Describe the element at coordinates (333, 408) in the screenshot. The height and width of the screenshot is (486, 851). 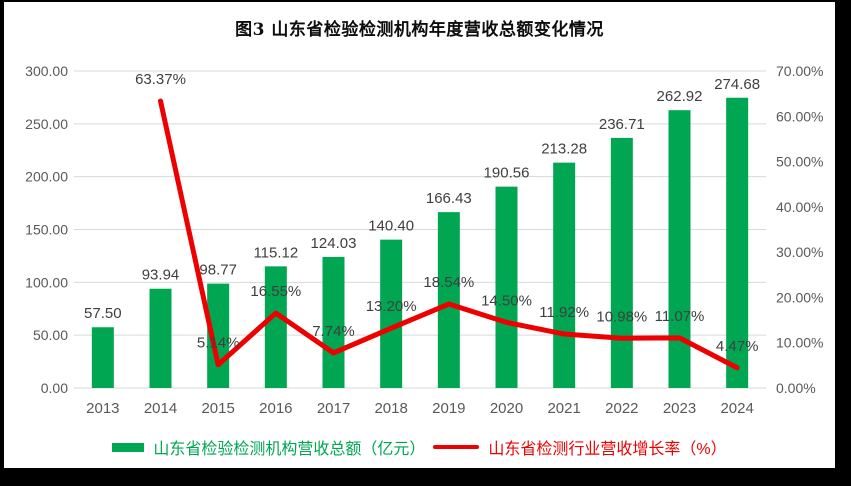
I see `x-axis-year-label: 2017` at that location.